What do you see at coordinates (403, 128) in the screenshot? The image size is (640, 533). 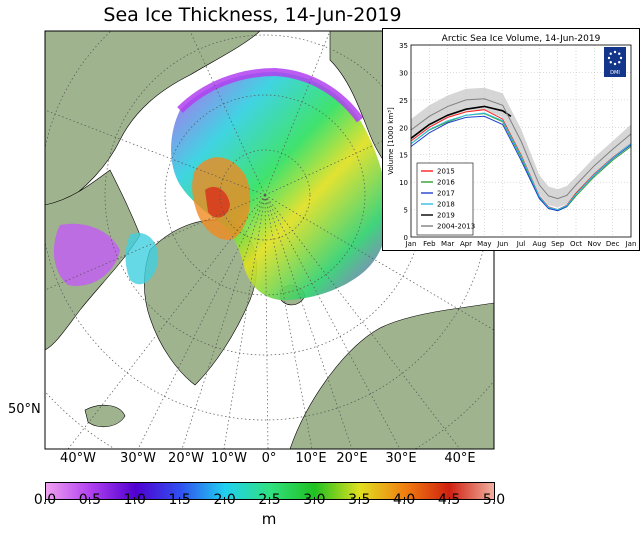 I see `inset-ytick-label: 20` at bounding box center [403, 128].